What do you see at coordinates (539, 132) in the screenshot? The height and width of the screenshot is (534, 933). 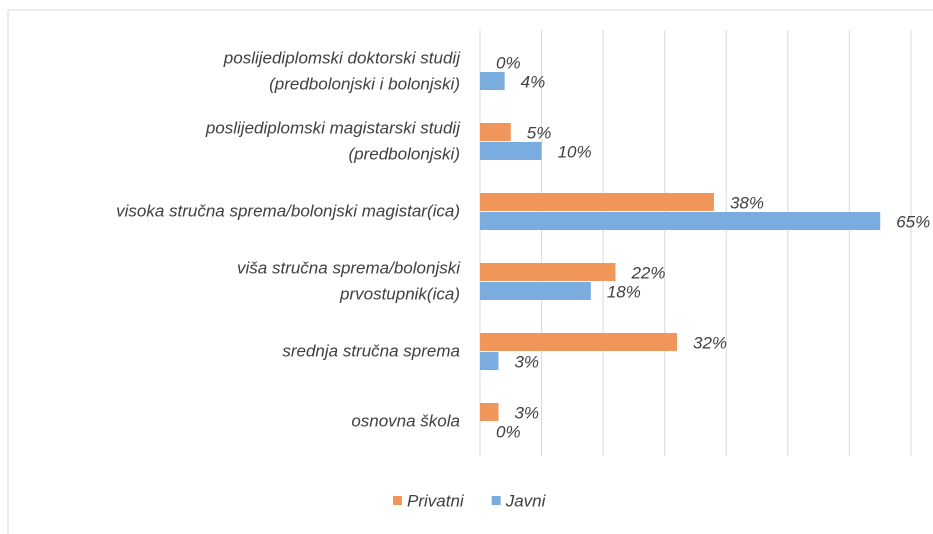 I see `value-label: 5%` at bounding box center [539, 132].